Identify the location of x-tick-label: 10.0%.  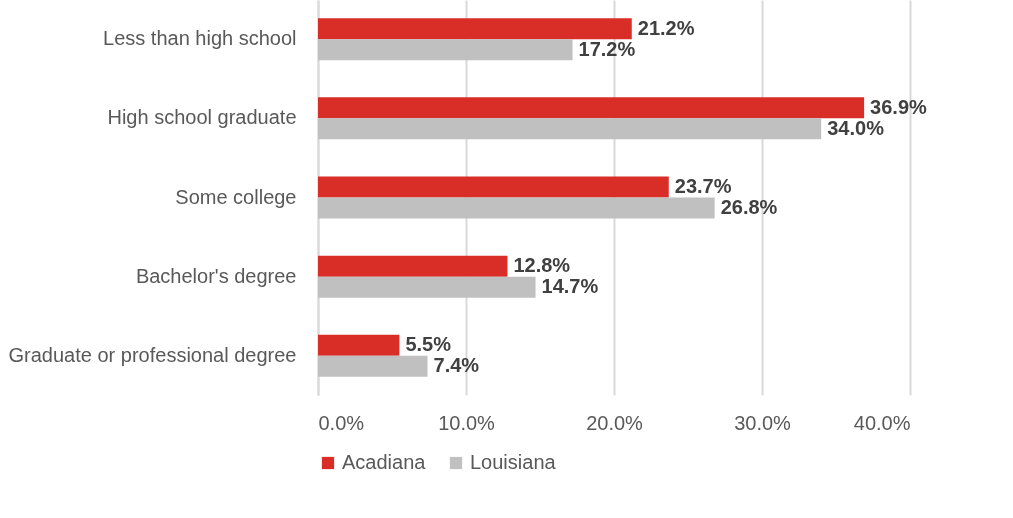
(467, 422).